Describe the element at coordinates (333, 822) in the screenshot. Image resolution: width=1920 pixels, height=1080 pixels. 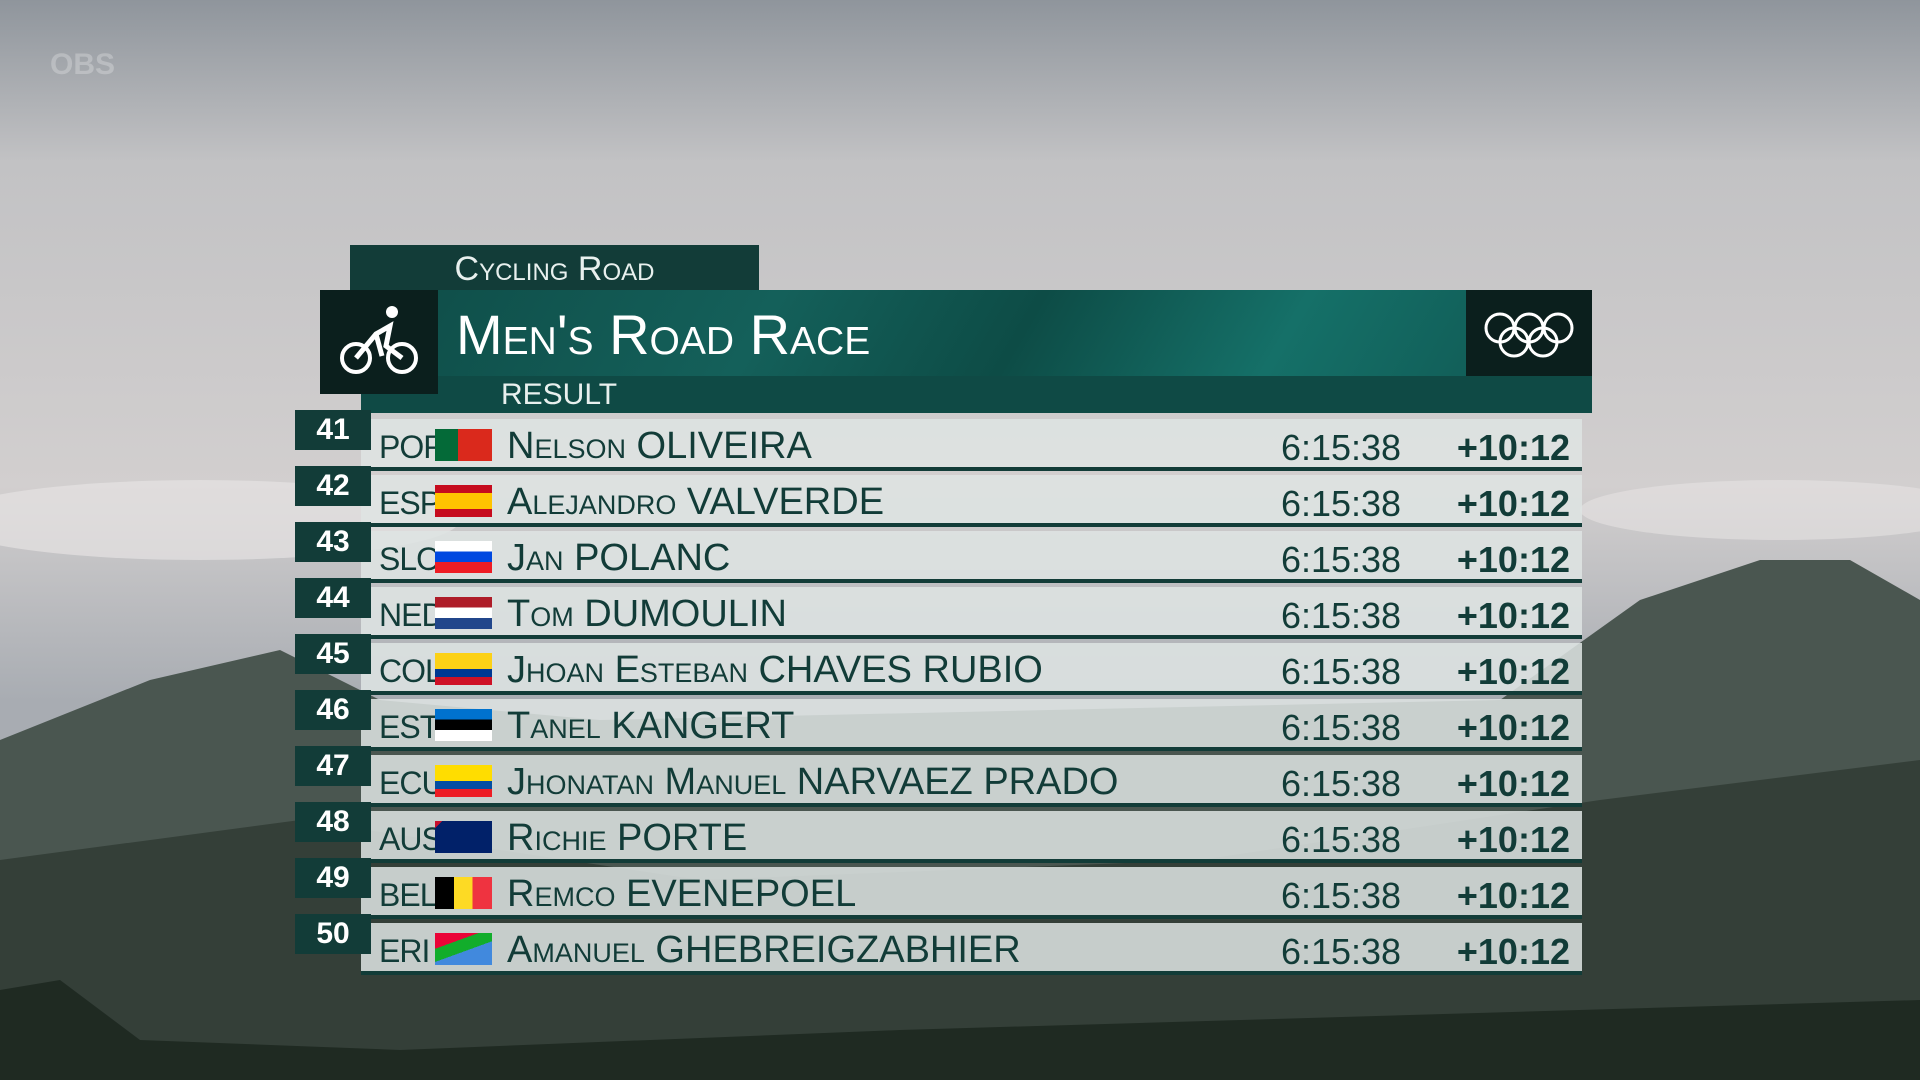
I see `rank-box: 48` at that location.